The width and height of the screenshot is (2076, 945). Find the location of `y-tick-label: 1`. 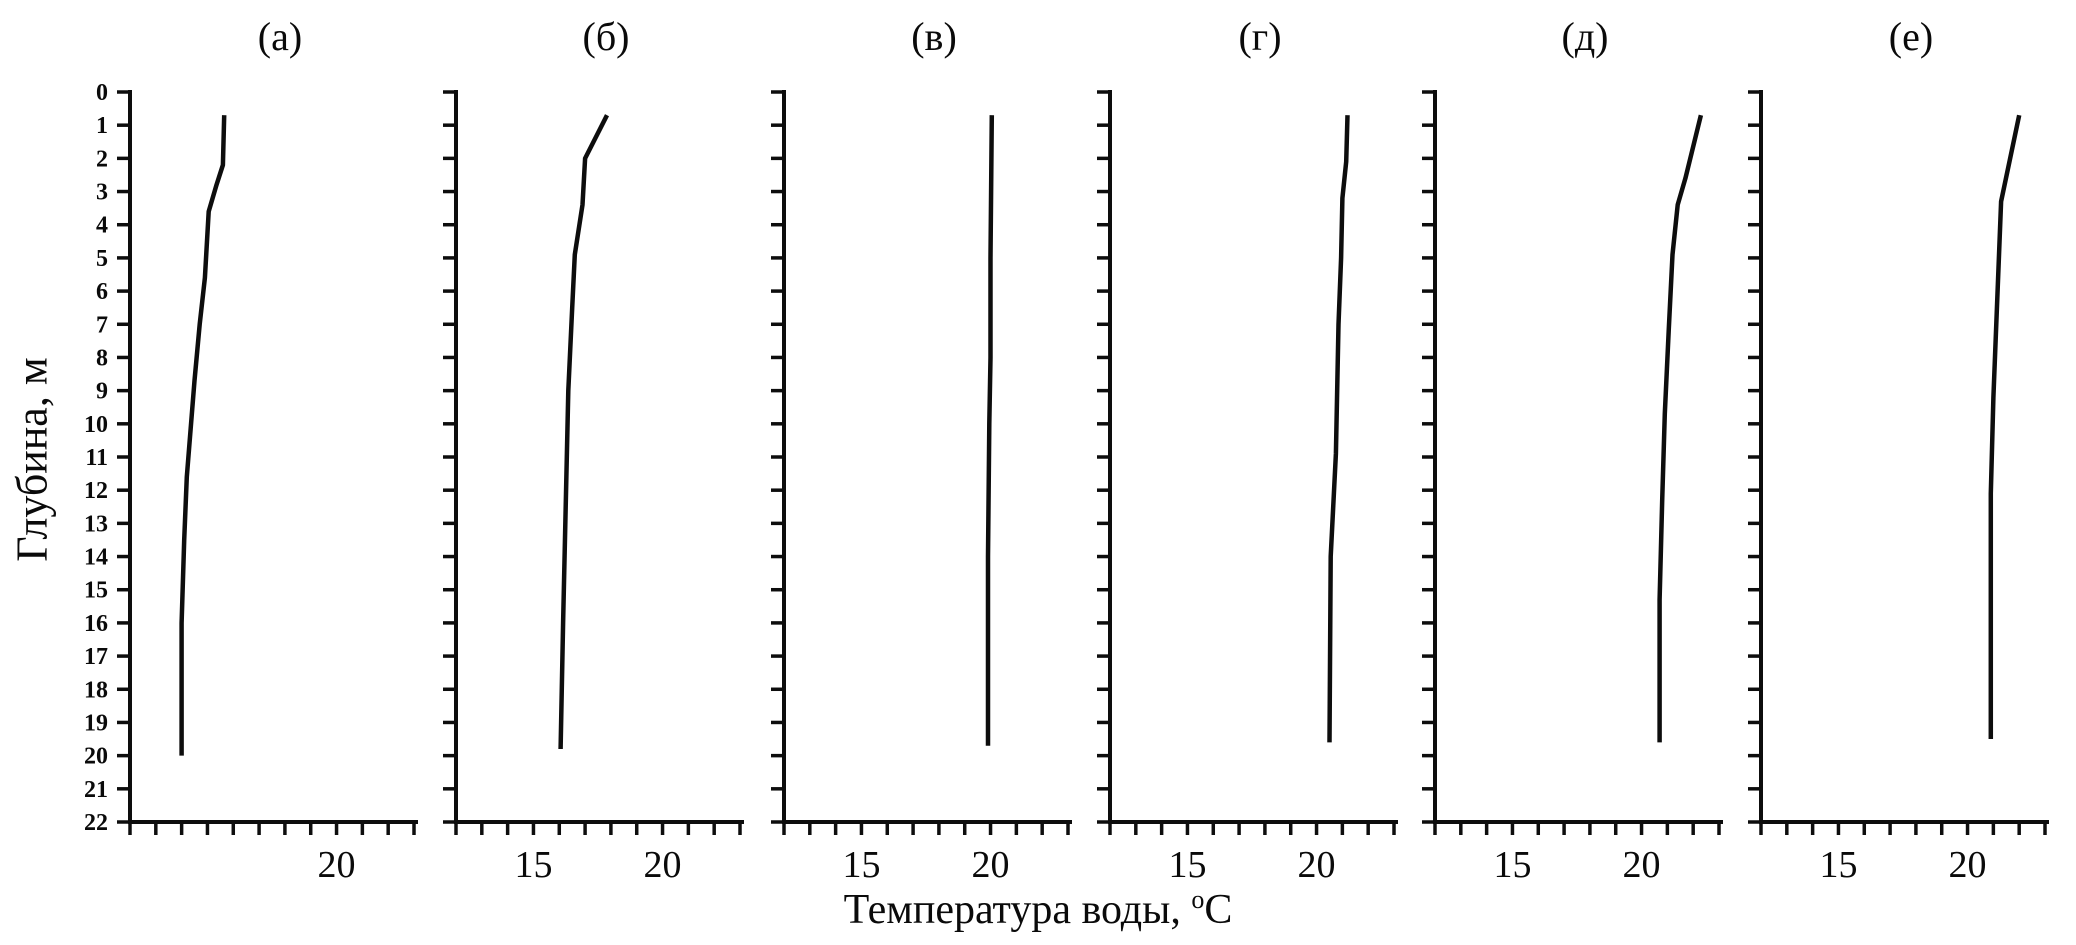

y-tick-label: 1 is located at coordinates (102, 126).